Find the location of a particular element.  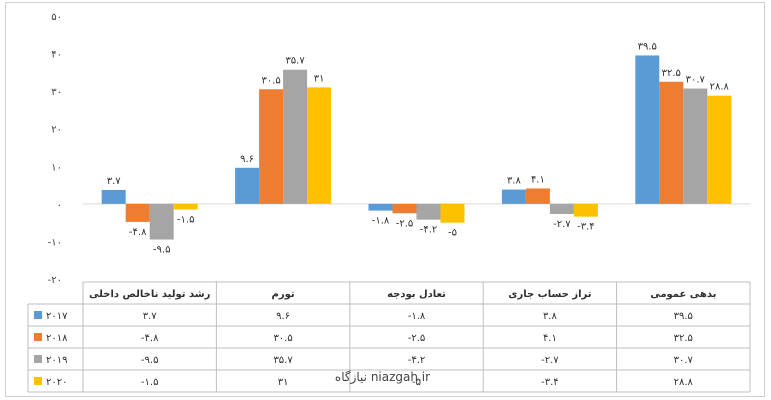

table-value: ۳.۷ is located at coordinates (150, 316).